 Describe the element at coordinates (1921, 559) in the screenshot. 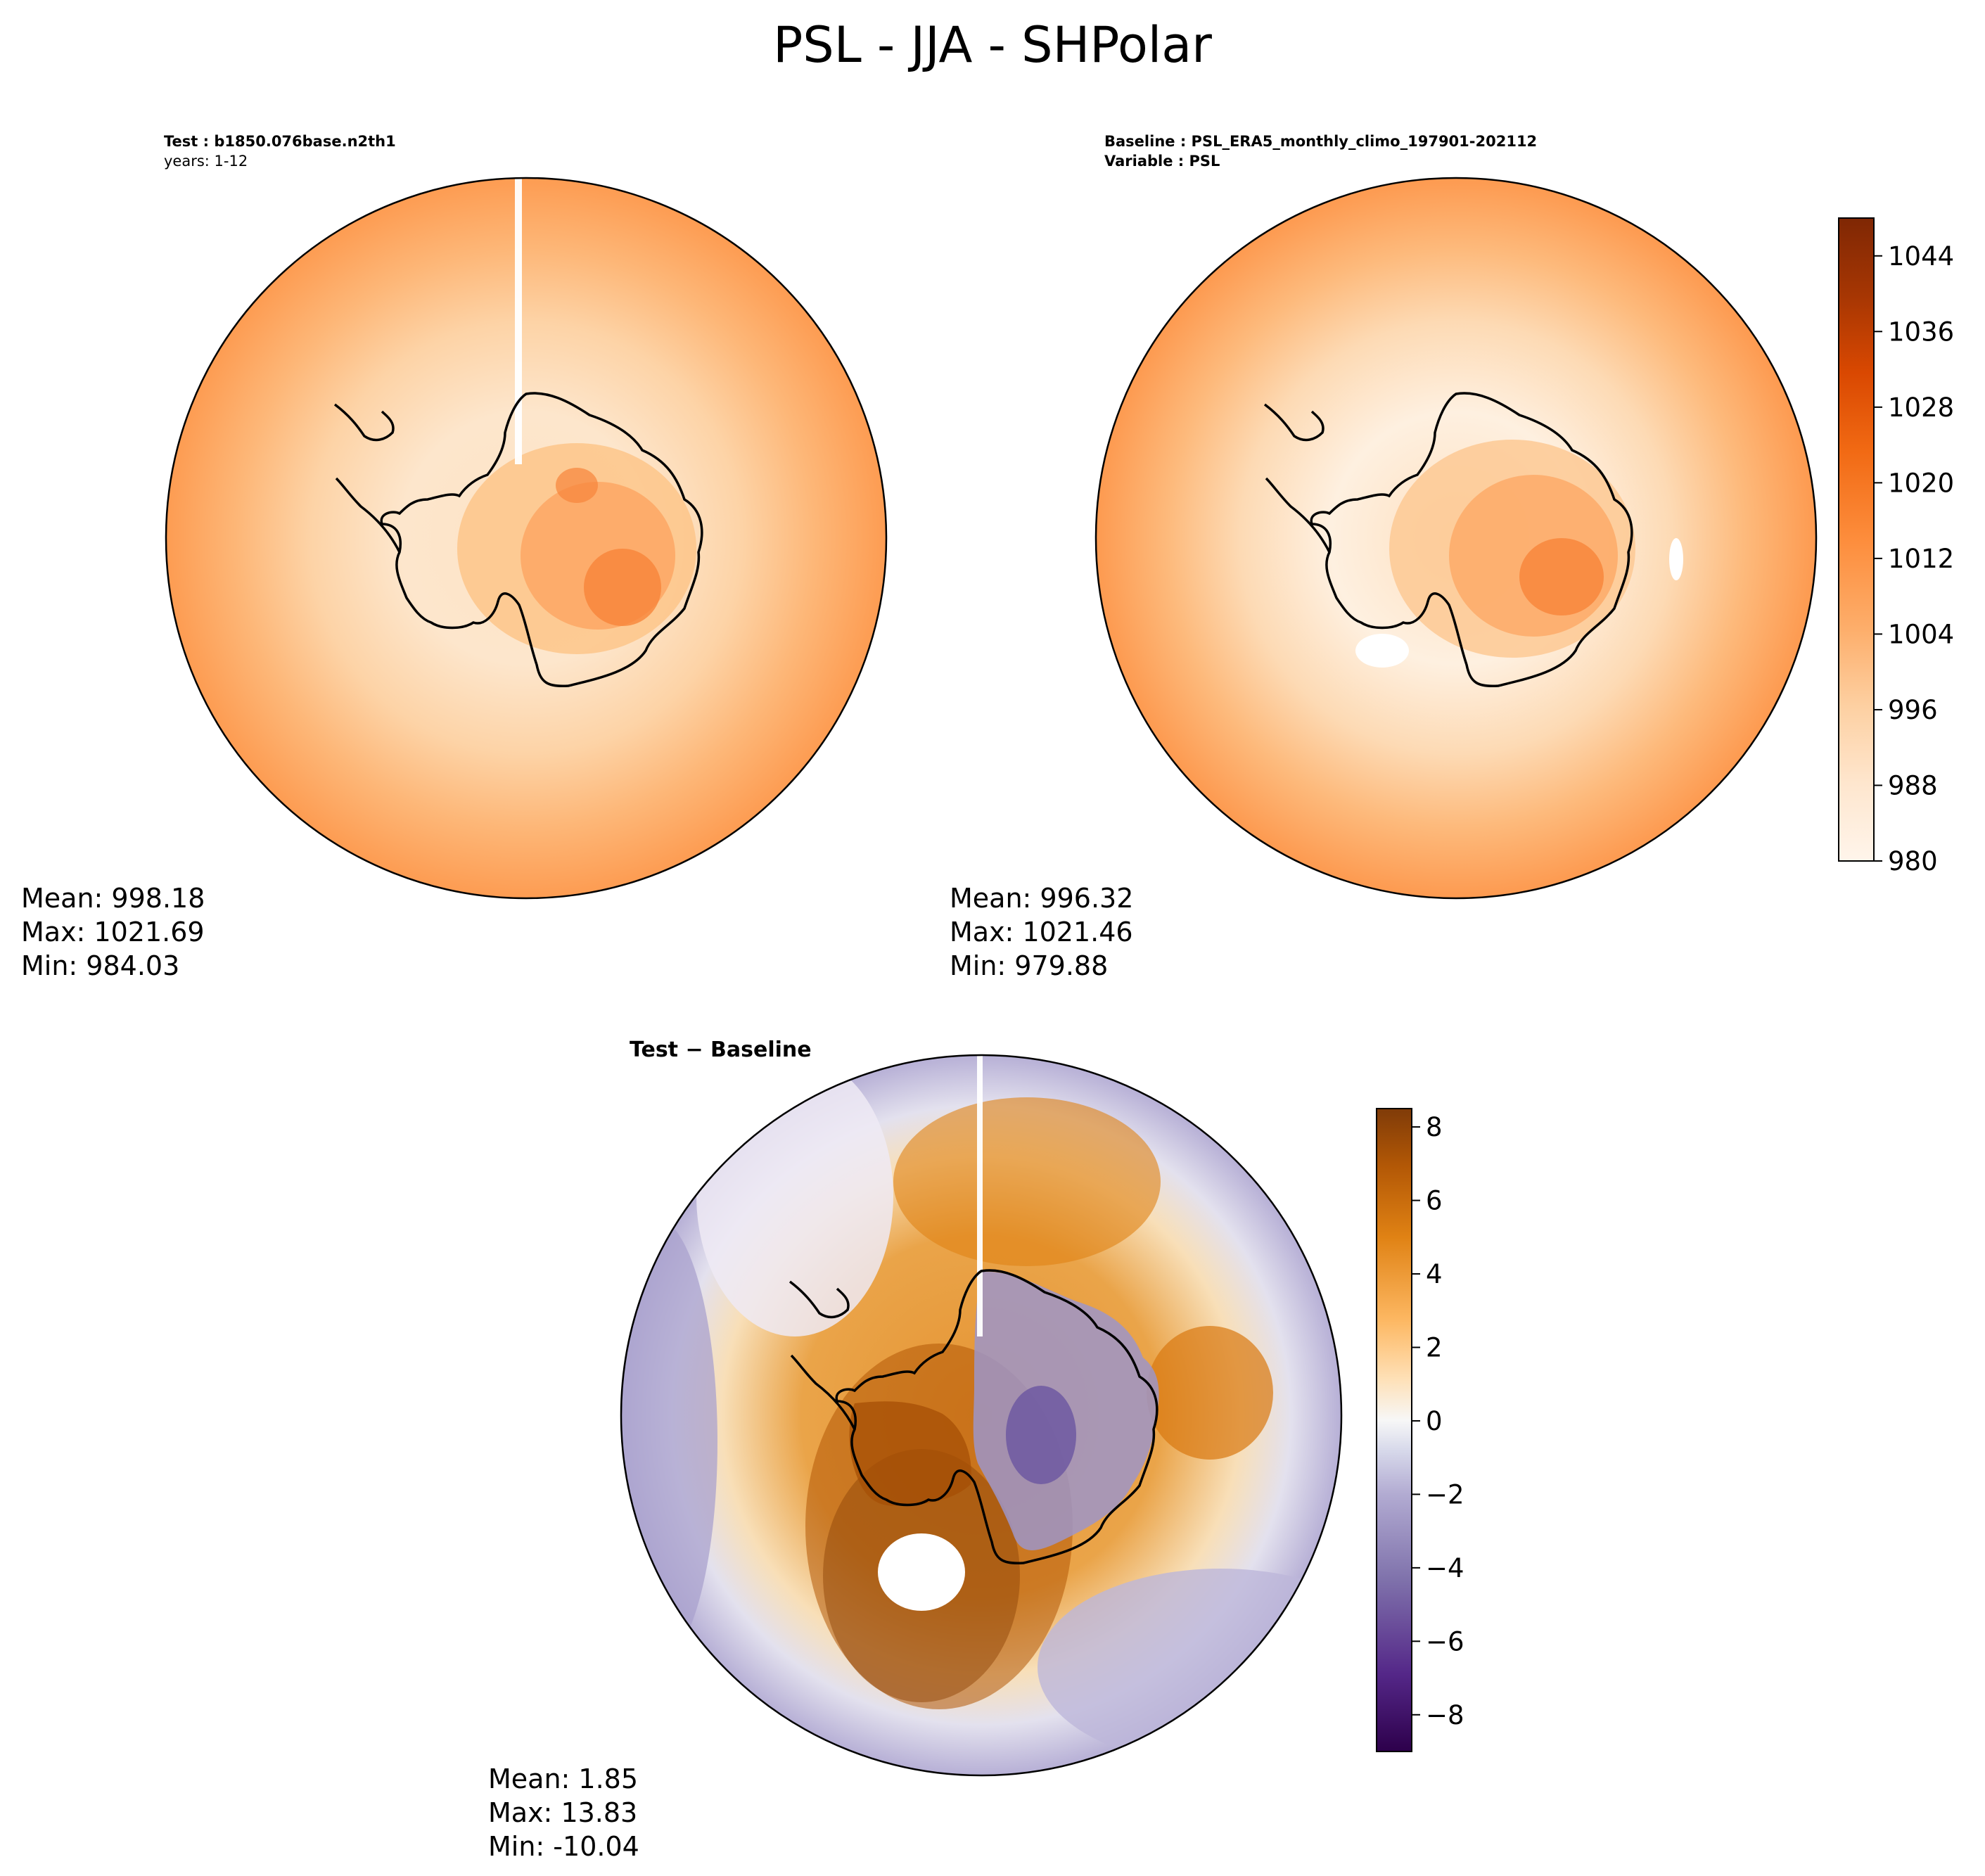

I see `abs-tick-label: 1012` at that location.